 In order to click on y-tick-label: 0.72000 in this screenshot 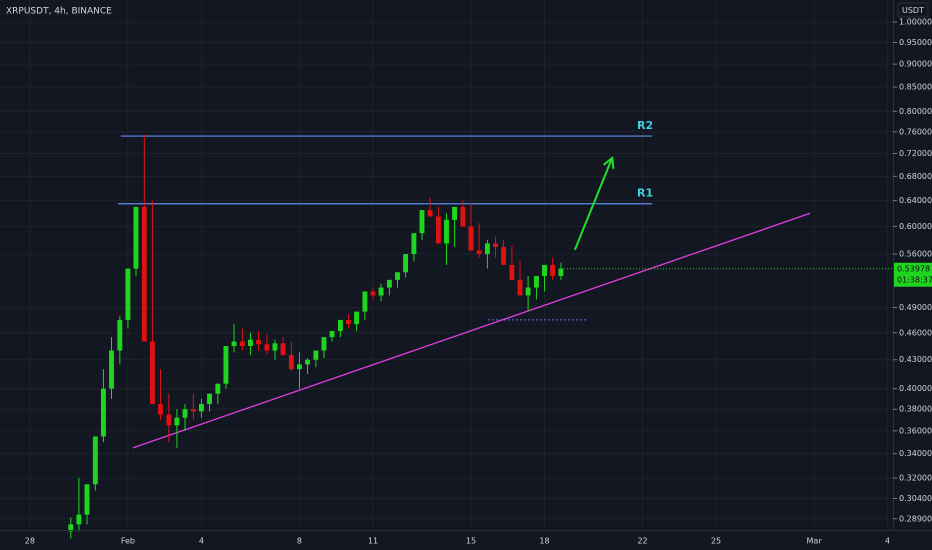, I will do `click(915, 153)`.